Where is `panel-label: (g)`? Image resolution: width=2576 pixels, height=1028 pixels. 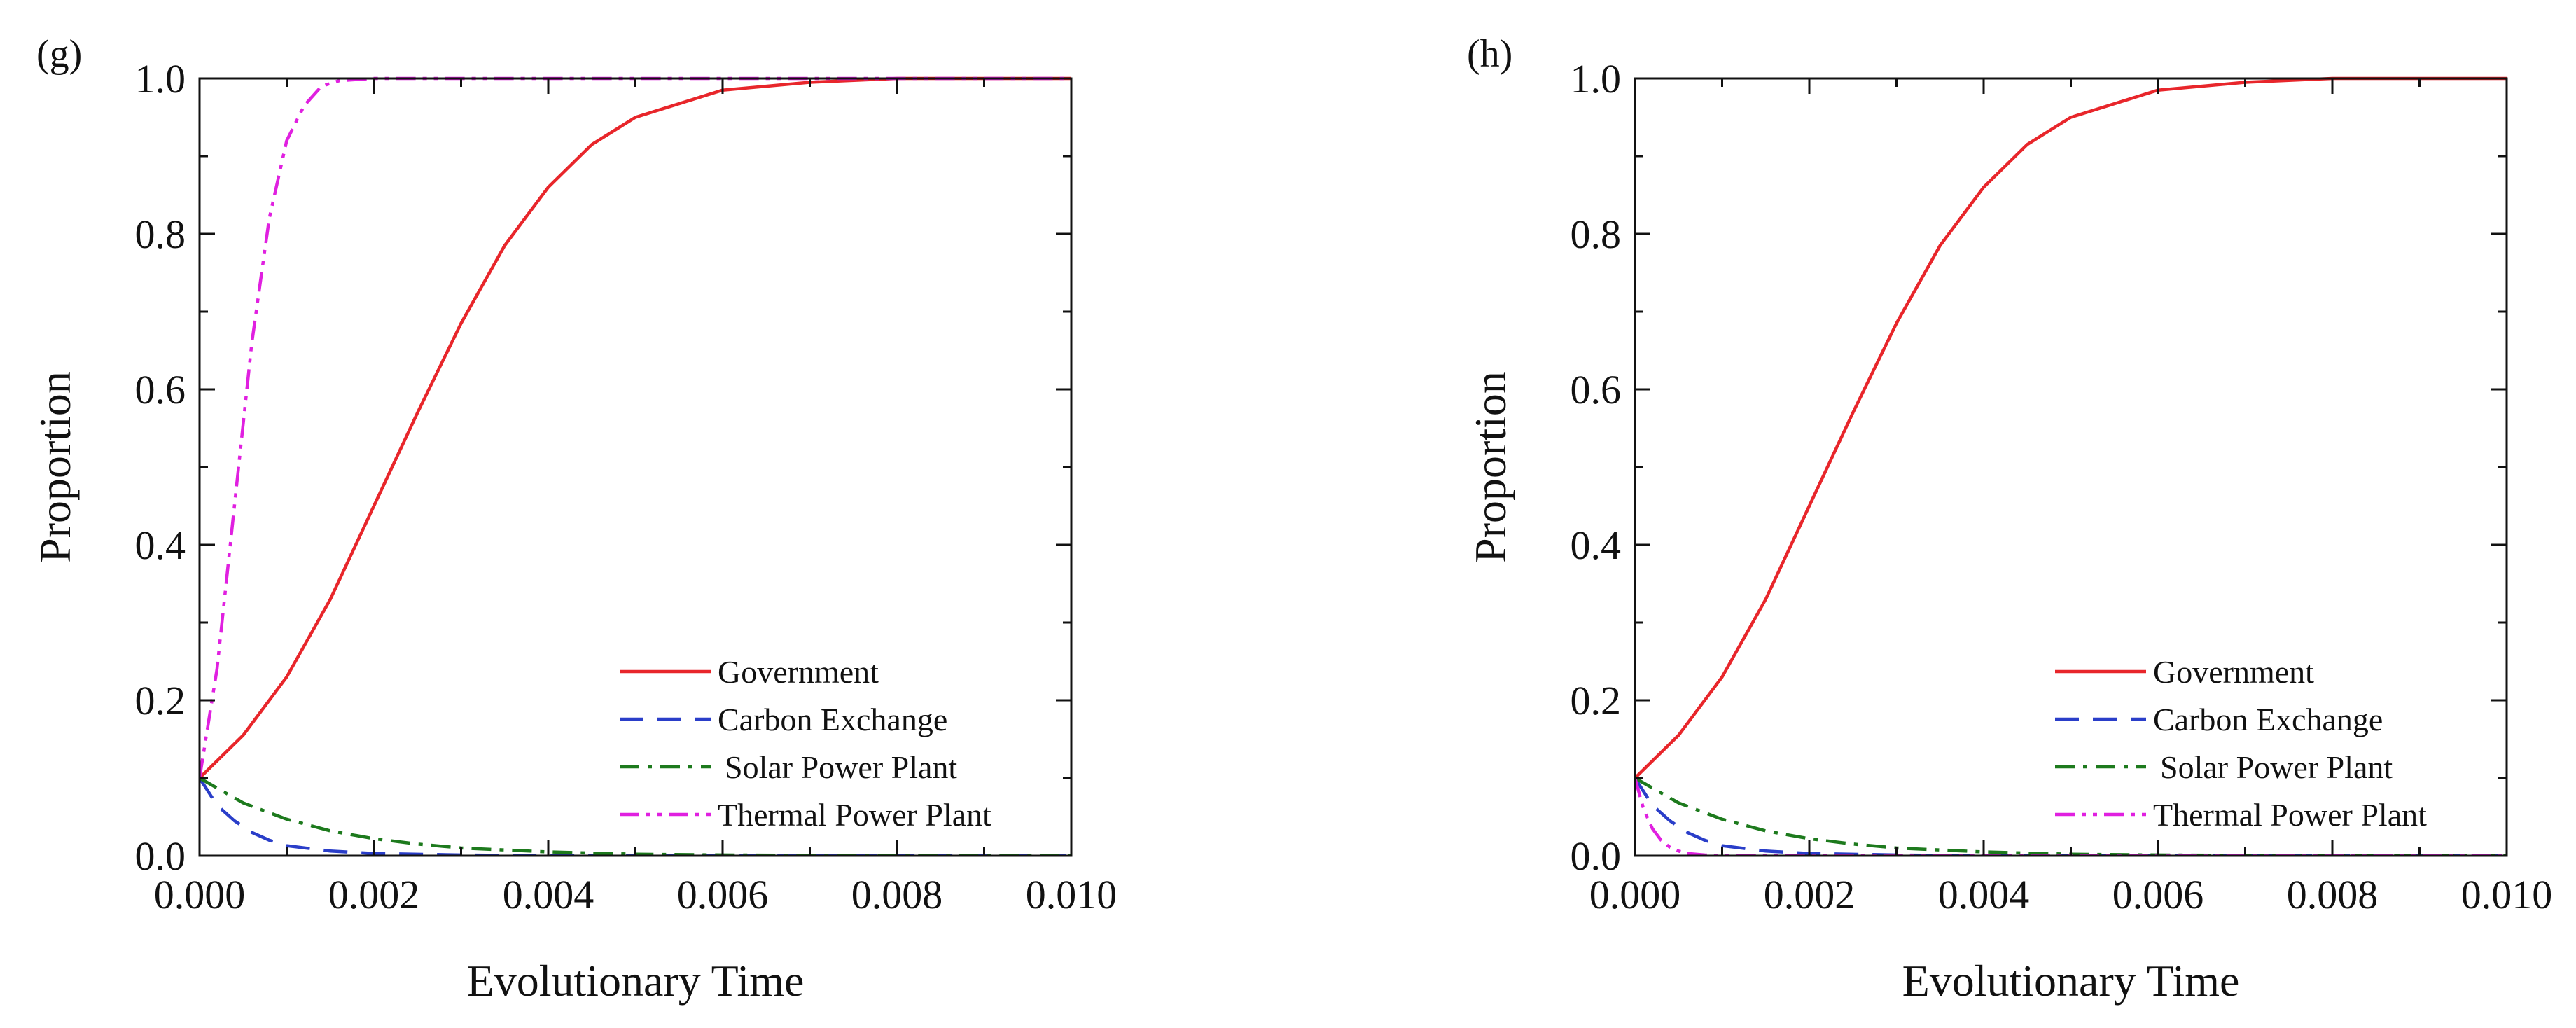
panel-label: (g) is located at coordinates (59, 54).